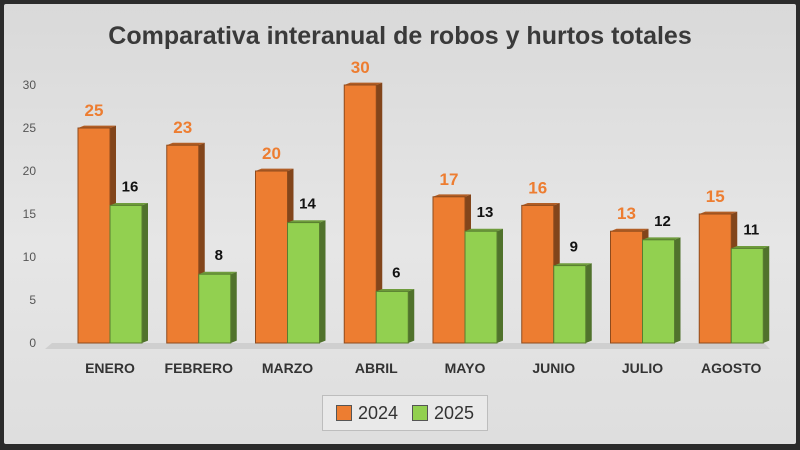  Describe the element at coordinates (715, 196) in the screenshot. I see `data-label-2024: 15` at that location.